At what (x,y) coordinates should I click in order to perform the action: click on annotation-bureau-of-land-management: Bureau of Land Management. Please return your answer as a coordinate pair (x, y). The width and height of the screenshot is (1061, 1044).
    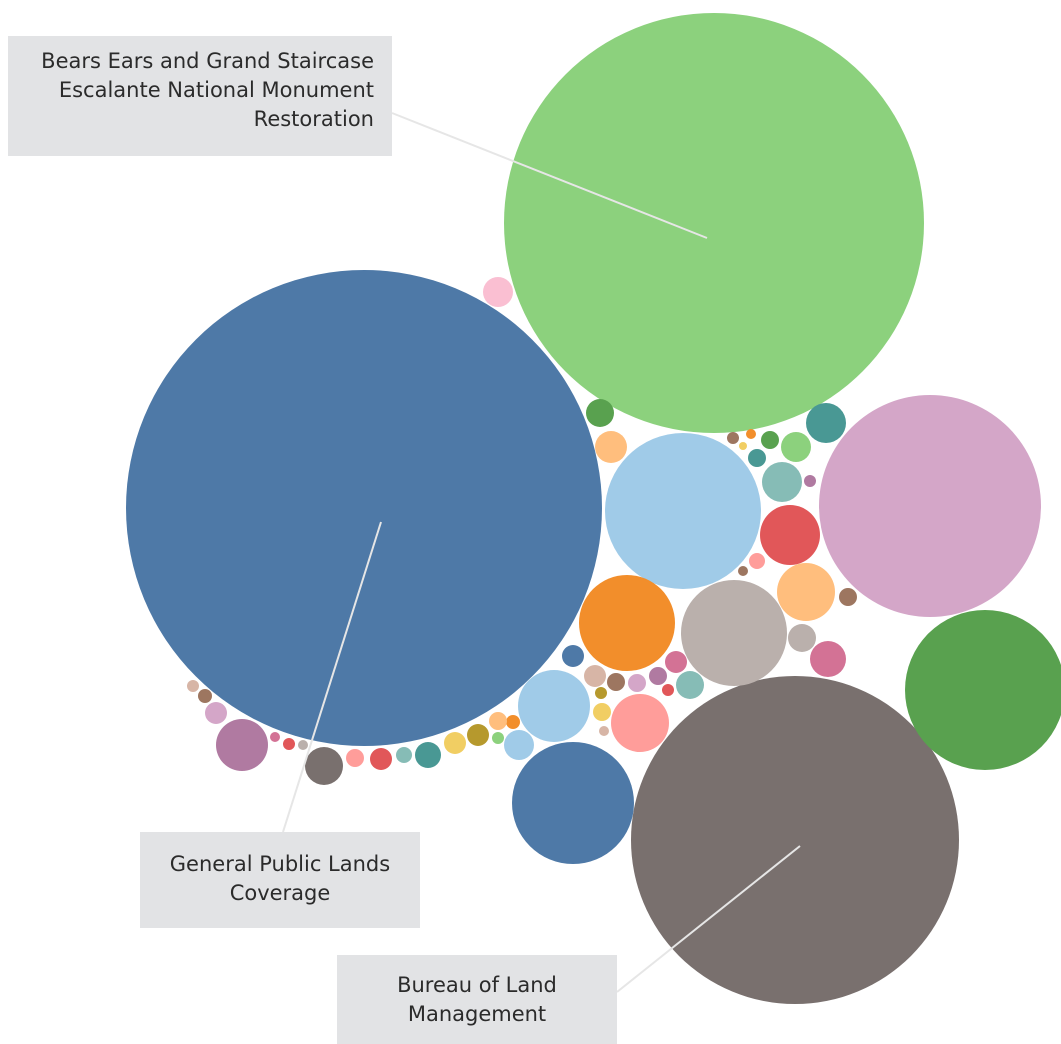
    Looking at the image, I should click on (477, 999).